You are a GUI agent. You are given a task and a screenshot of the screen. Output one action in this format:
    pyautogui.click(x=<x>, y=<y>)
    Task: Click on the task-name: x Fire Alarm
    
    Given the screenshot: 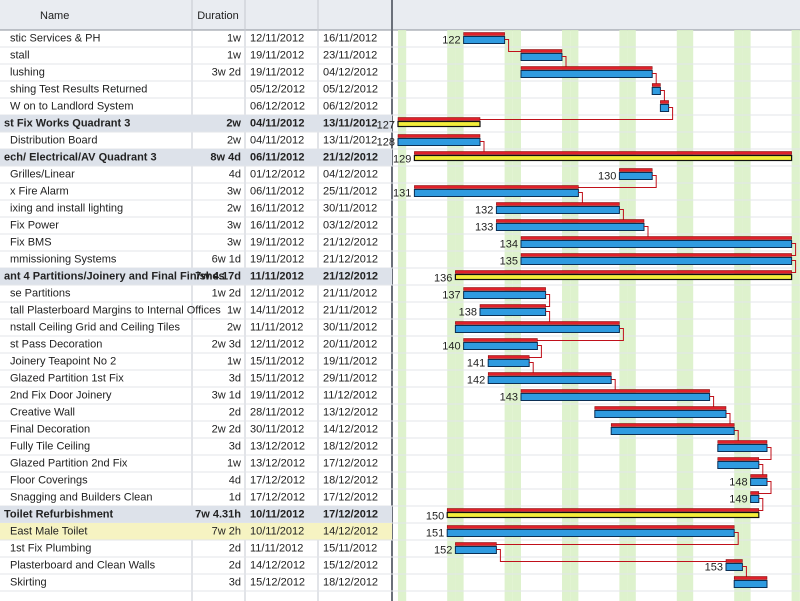 What is the action you would take?
    pyautogui.click(x=39, y=191)
    